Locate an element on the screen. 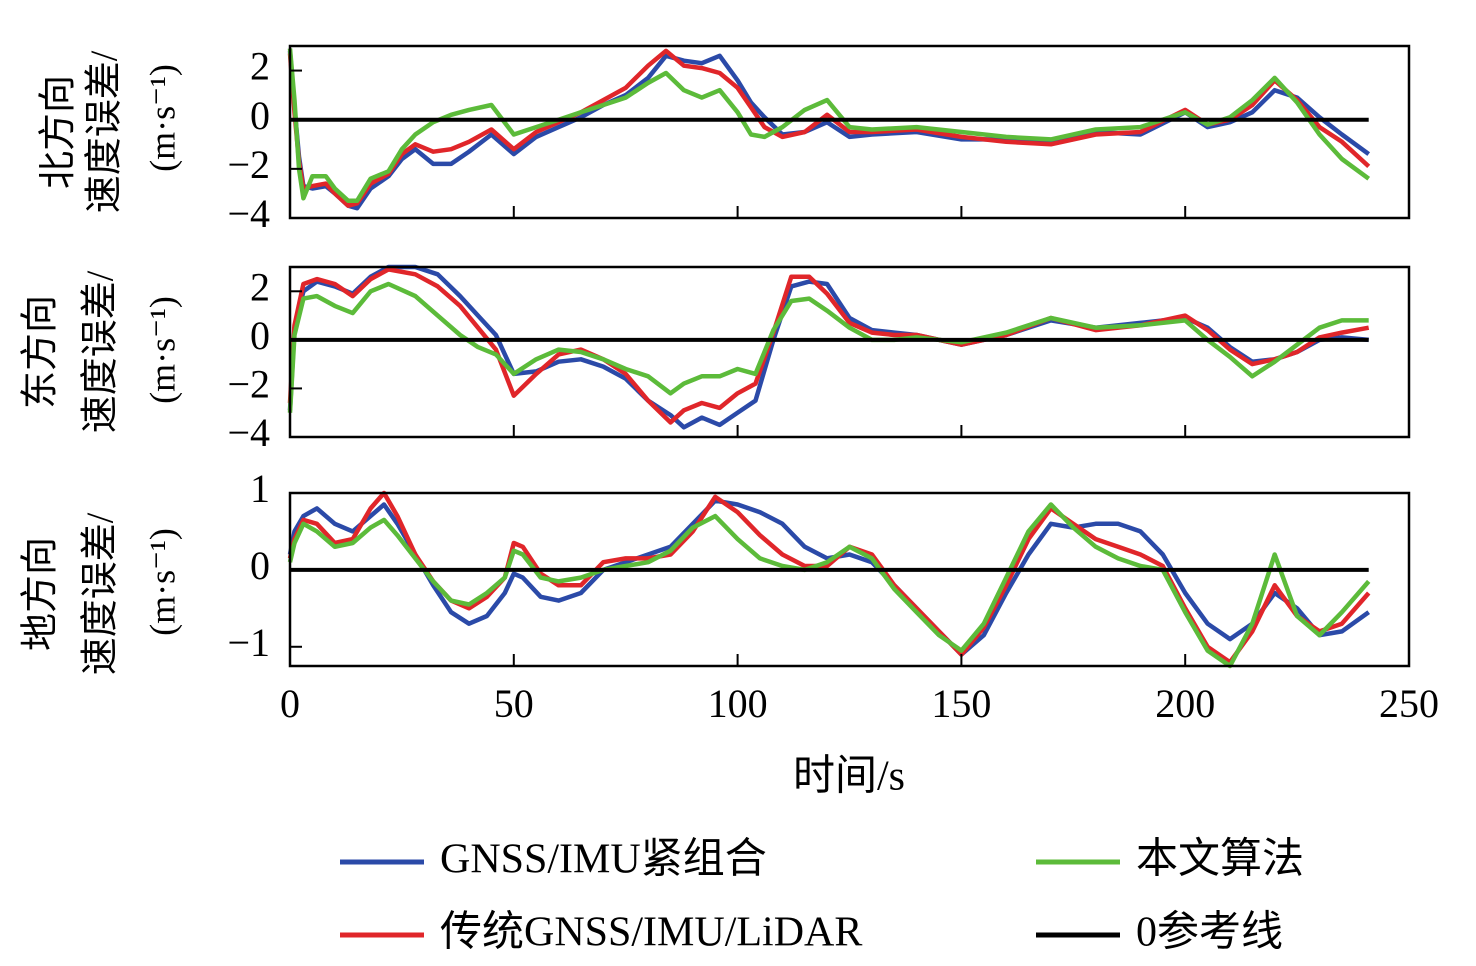  east-series-layer is located at coordinates (828, 347).